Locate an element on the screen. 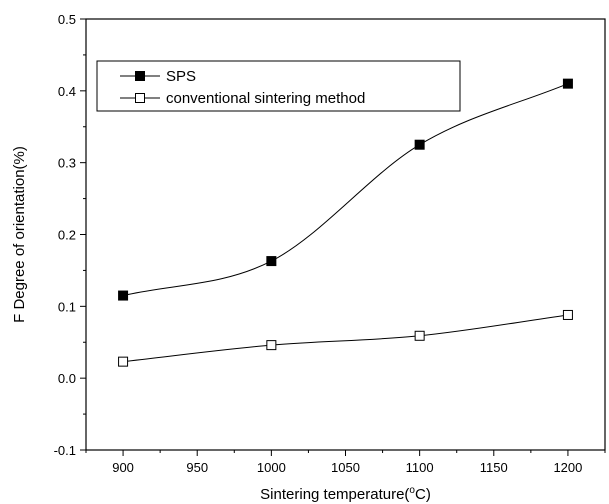  legend-label-conventional: conventional sintering method is located at coordinates (265, 98).